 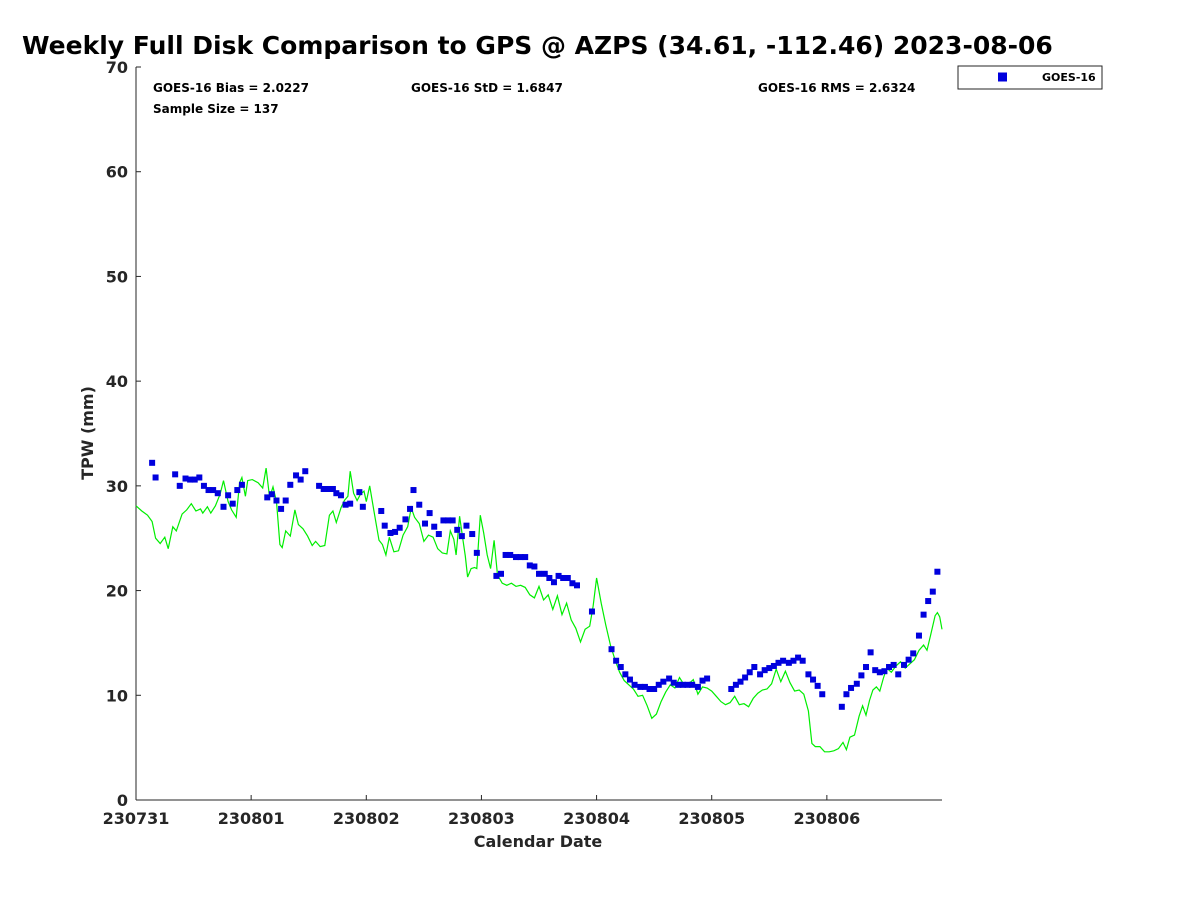 I want to click on legend-box, so click(x=1030, y=77).